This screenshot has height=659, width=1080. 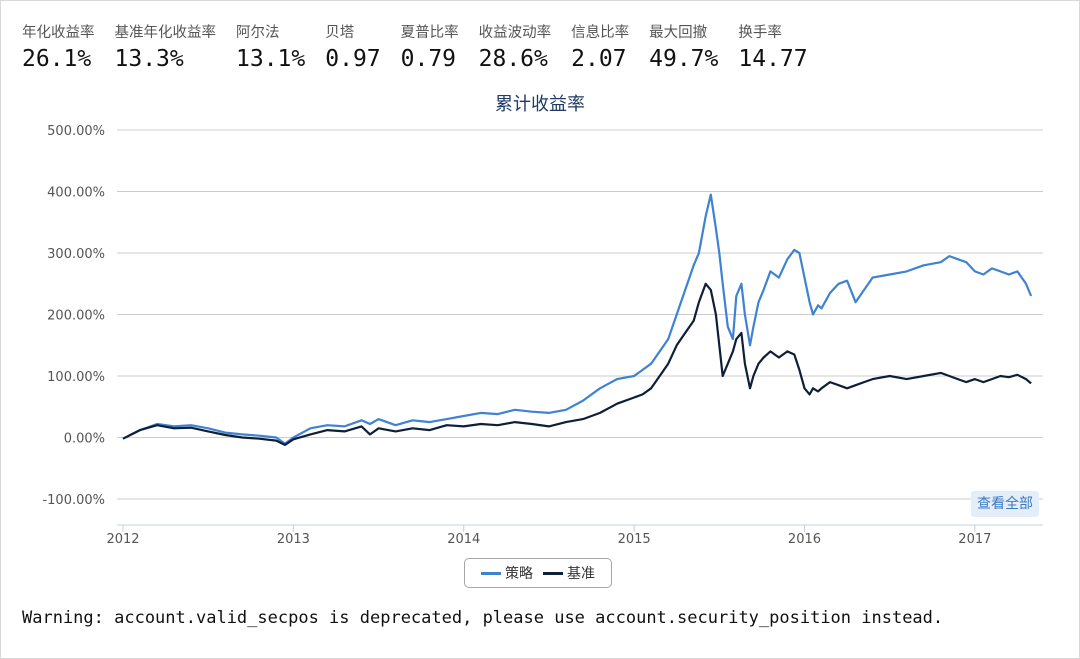 I want to click on stat-value: 26.1%, so click(x=57, y=59).